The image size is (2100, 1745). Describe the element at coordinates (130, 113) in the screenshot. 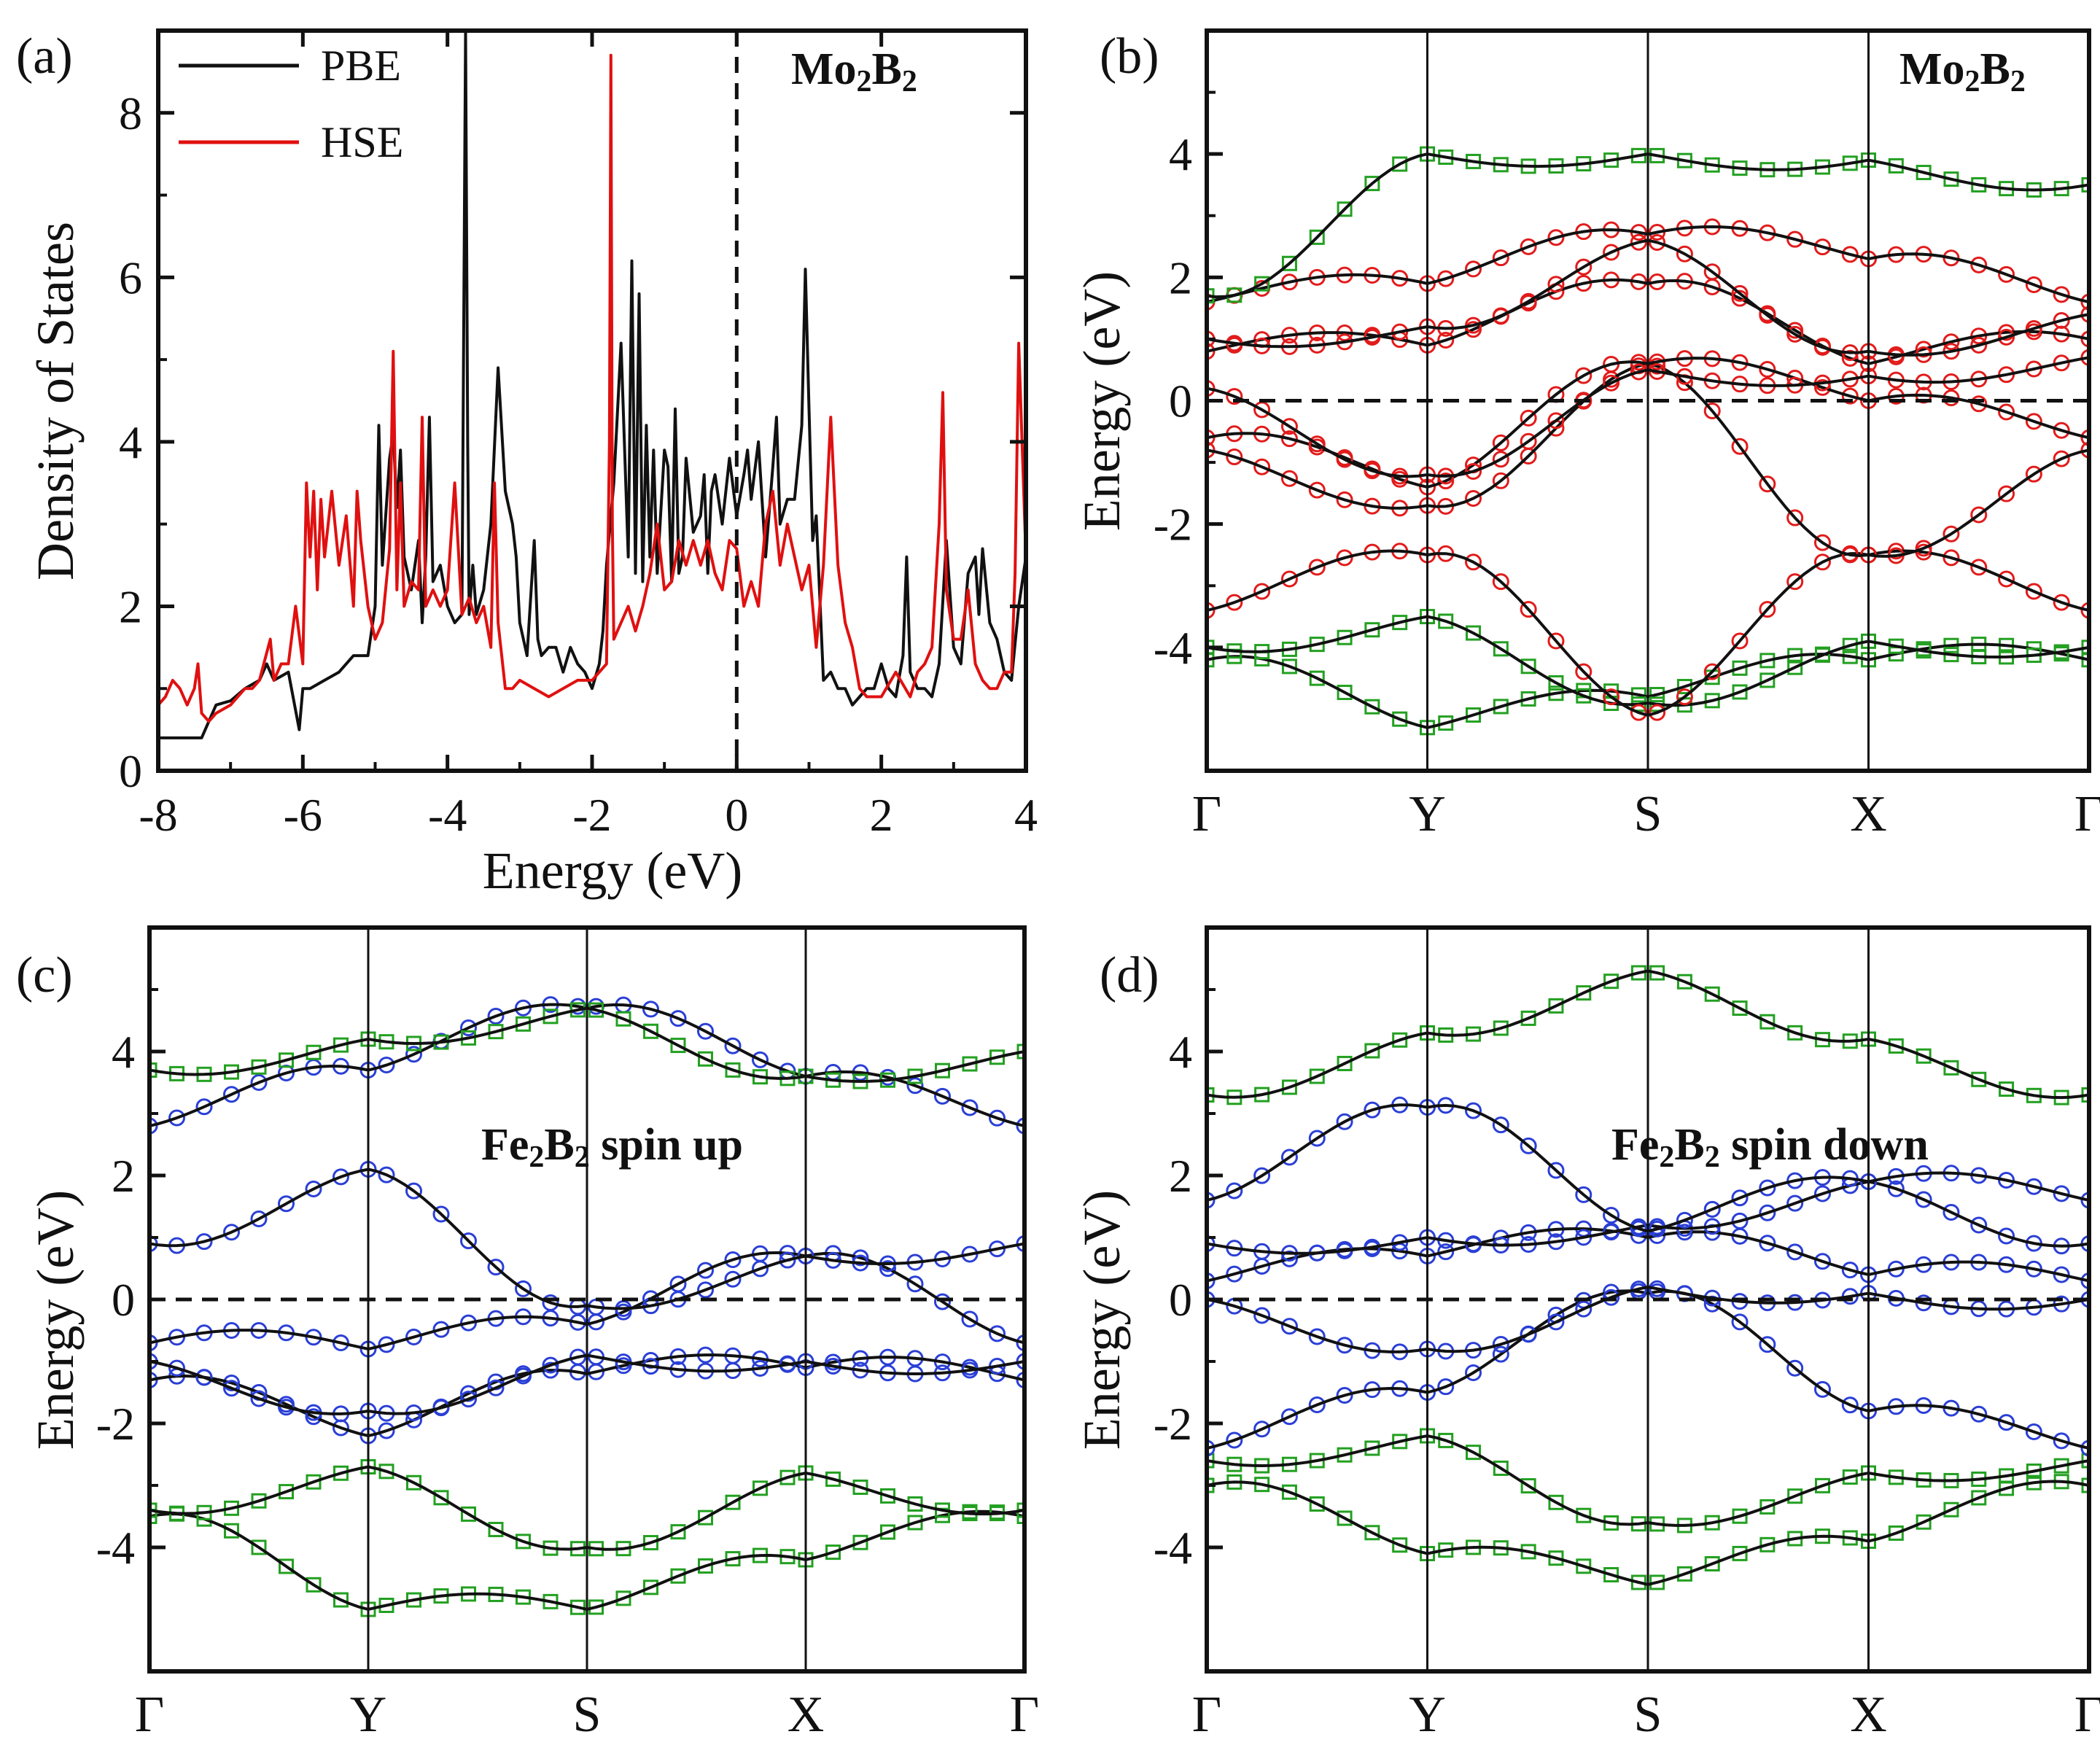

I see `y-tick-label: 8` at that location.